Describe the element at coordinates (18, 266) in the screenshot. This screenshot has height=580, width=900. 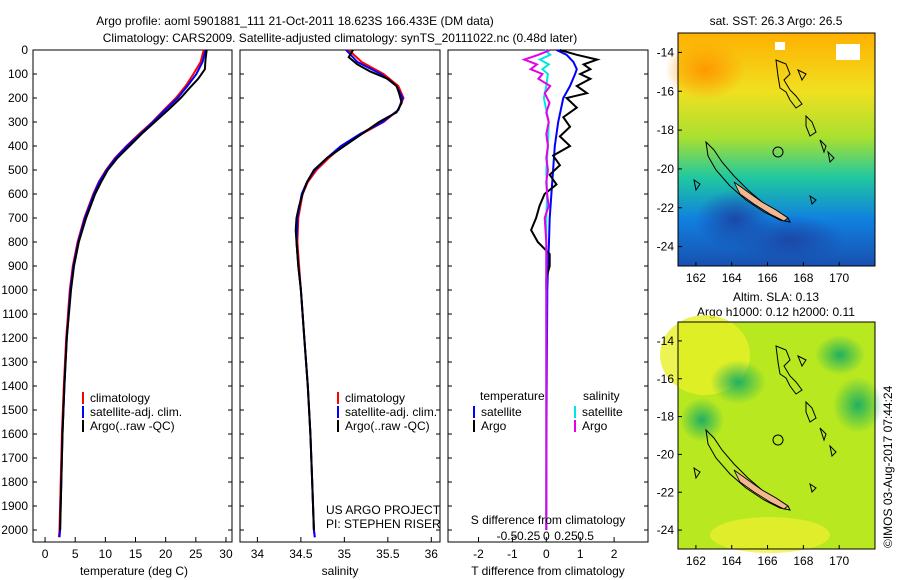
I see `depth-tick-label: 900` at that location.